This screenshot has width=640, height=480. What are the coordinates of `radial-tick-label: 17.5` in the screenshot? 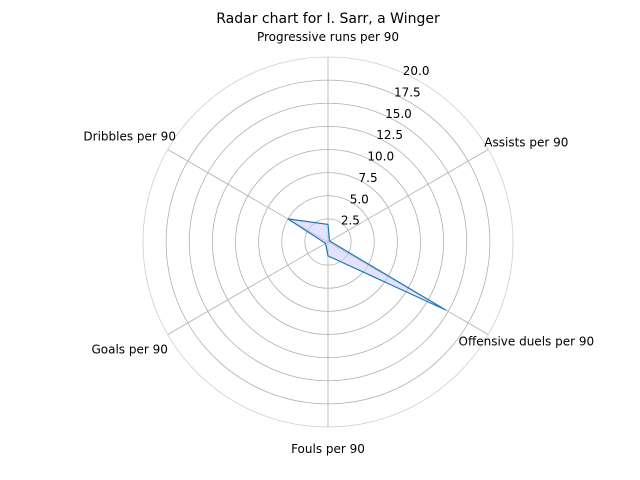 It's located at (407, 92).